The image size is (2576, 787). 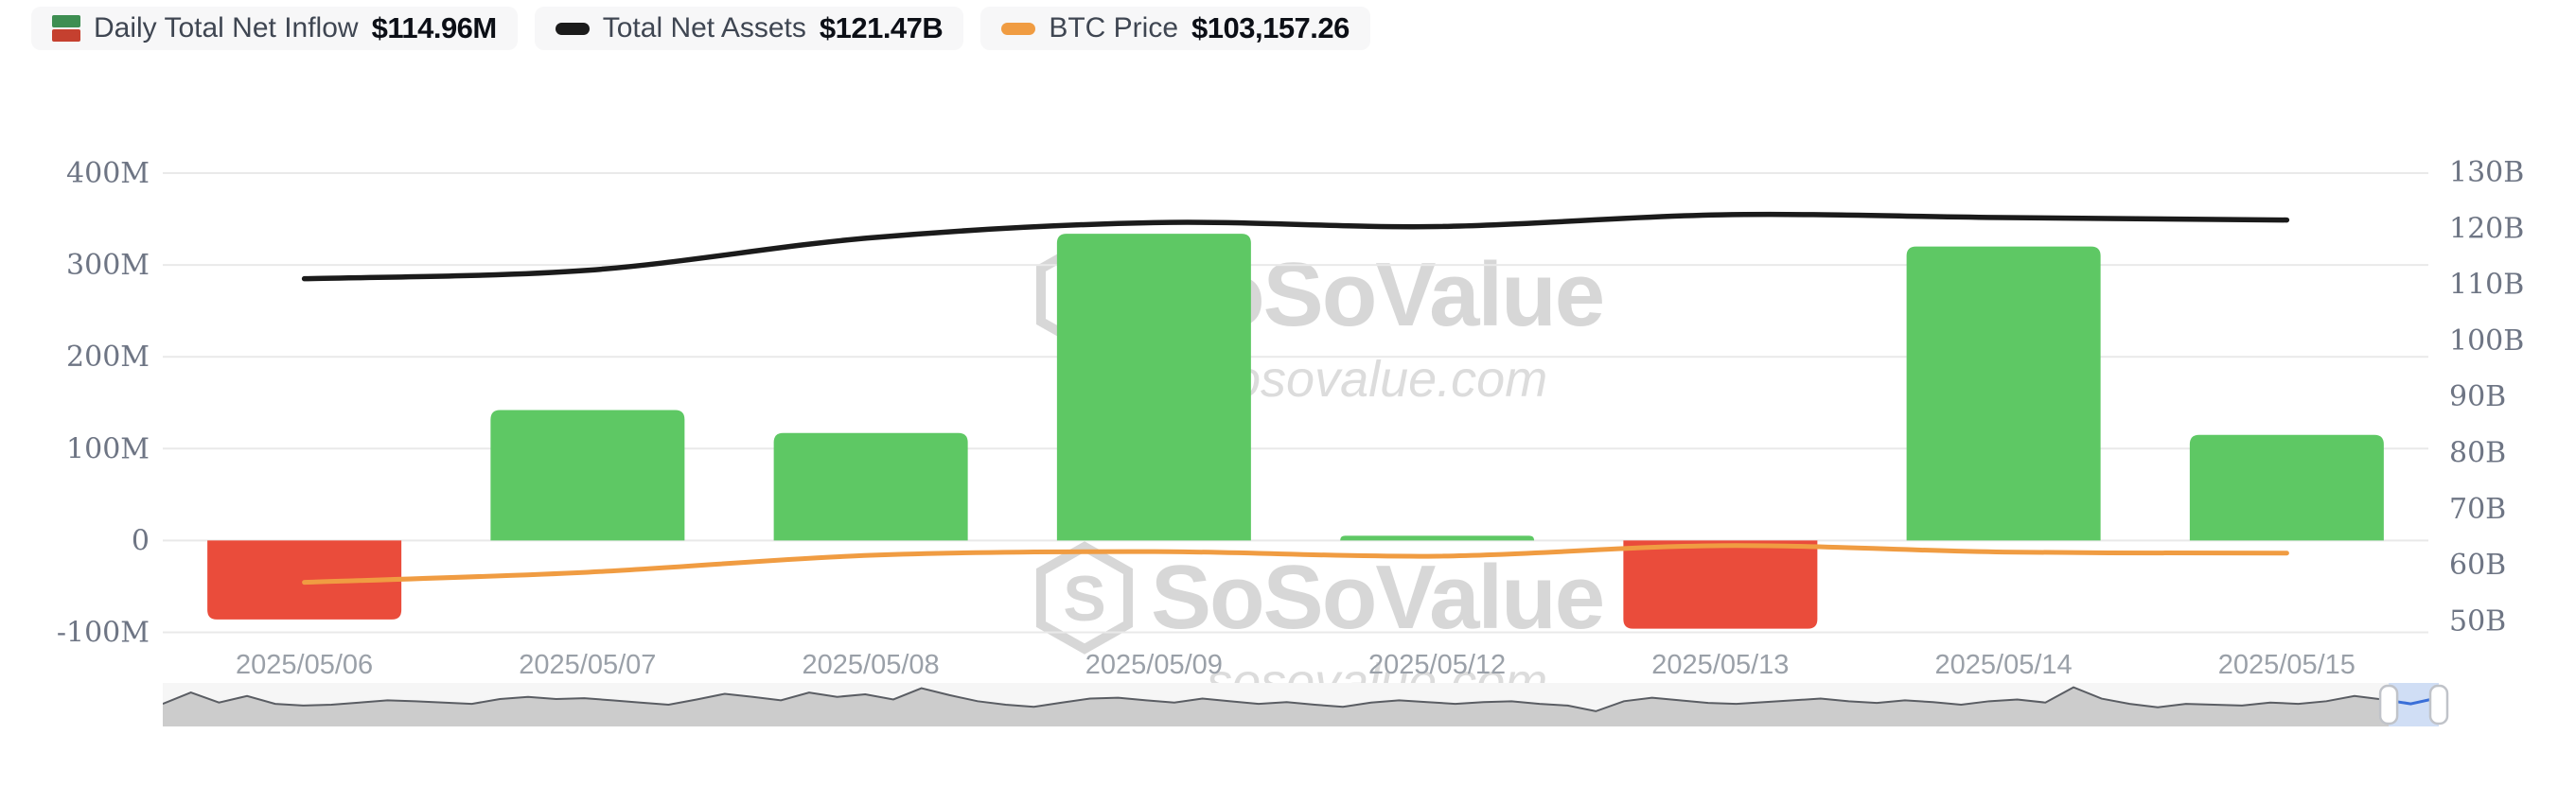 What do you see at coordinates (1154, 665) in the screenshot?
I see `x-axis-date-label: 2025/05/09` at bounding box center [1154, 665].